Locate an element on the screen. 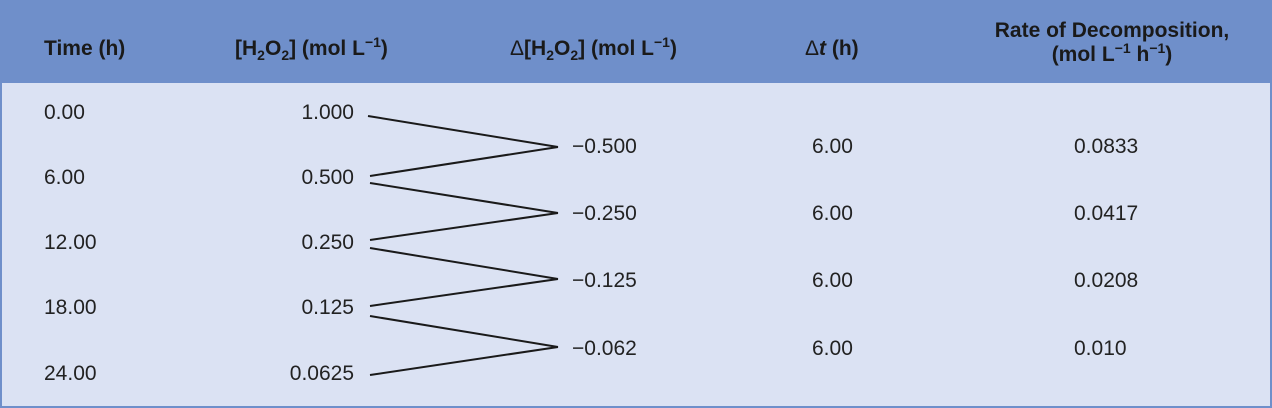 The image size is (1272, 408). delta-sup: −1 is located at coordinates (661, 42).